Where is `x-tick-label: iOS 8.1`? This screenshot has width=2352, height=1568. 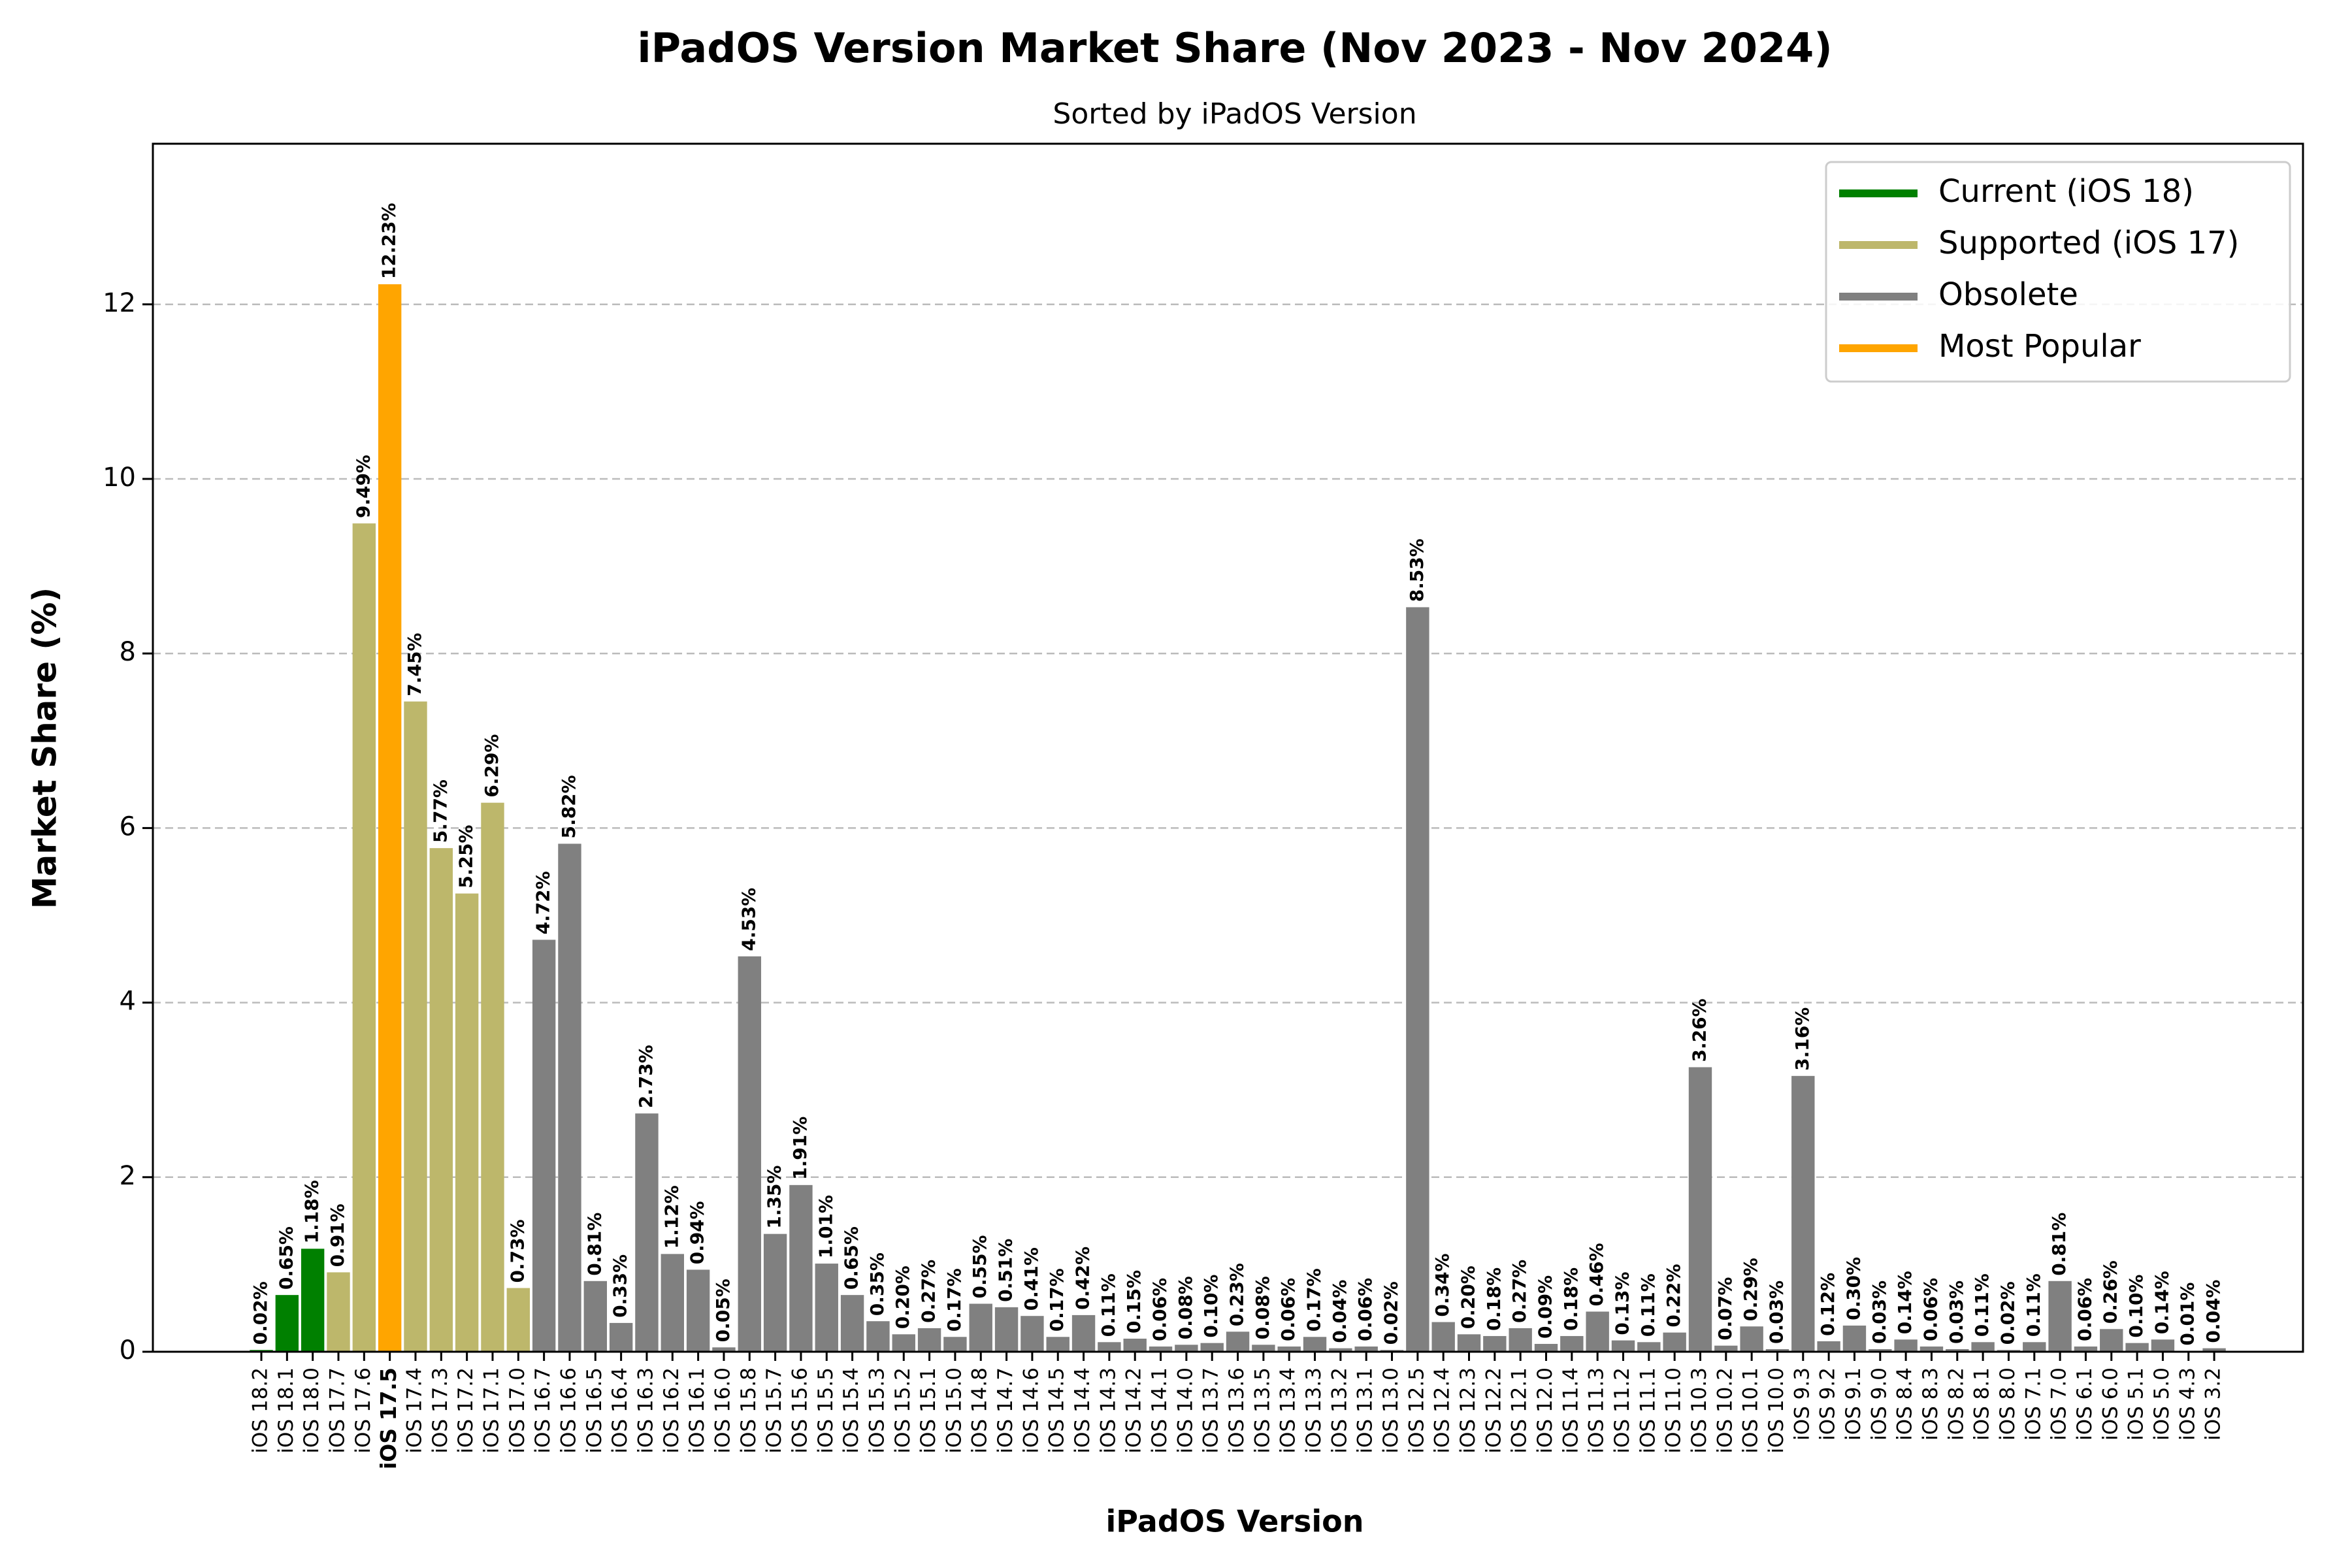
x-tick-label: iOS 8.1 is located at coordinates (1982, 1404).